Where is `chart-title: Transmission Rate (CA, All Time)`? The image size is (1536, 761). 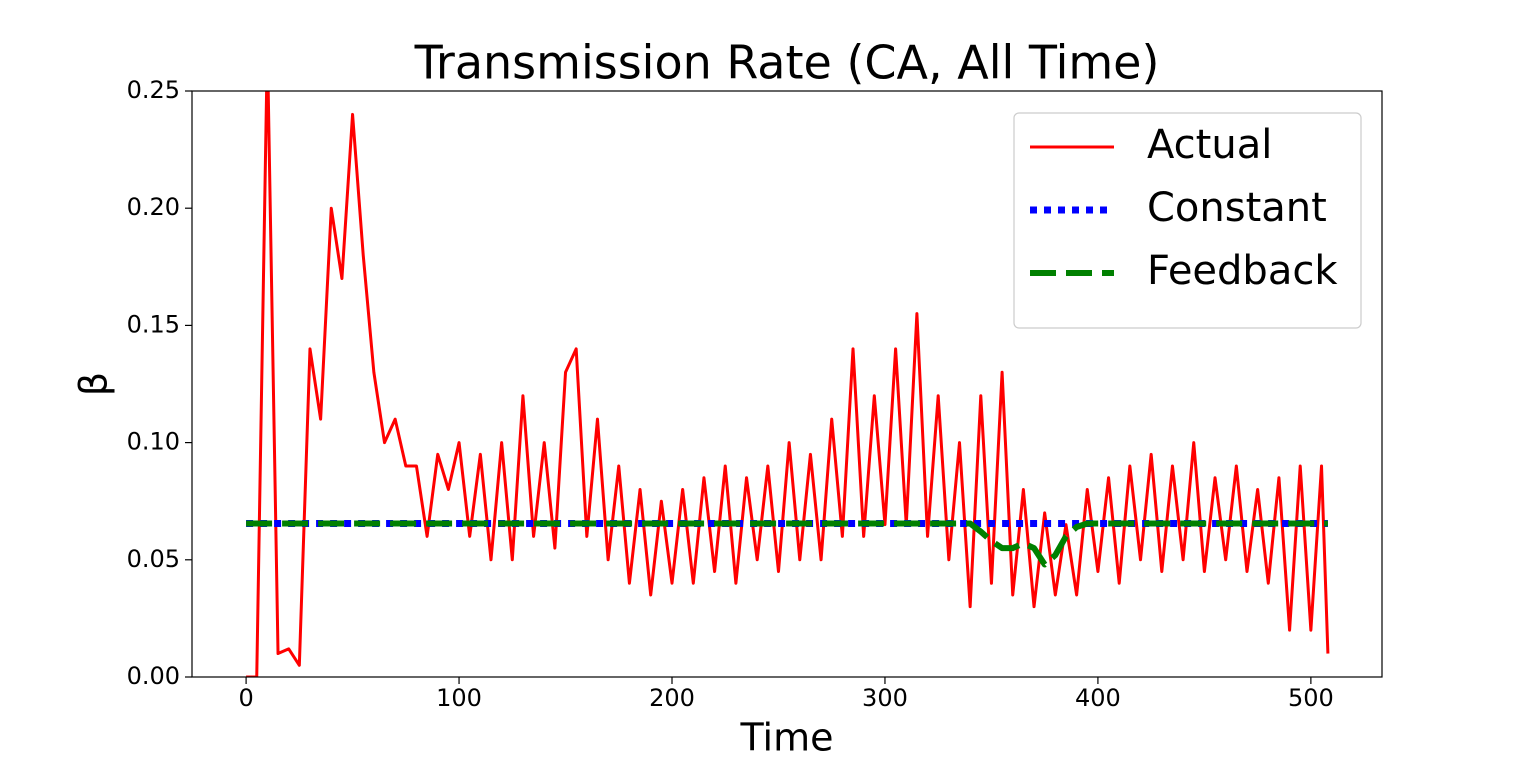 chart-title: Transmission Rate (CA, All Time) is located at coordinates (787, 63).